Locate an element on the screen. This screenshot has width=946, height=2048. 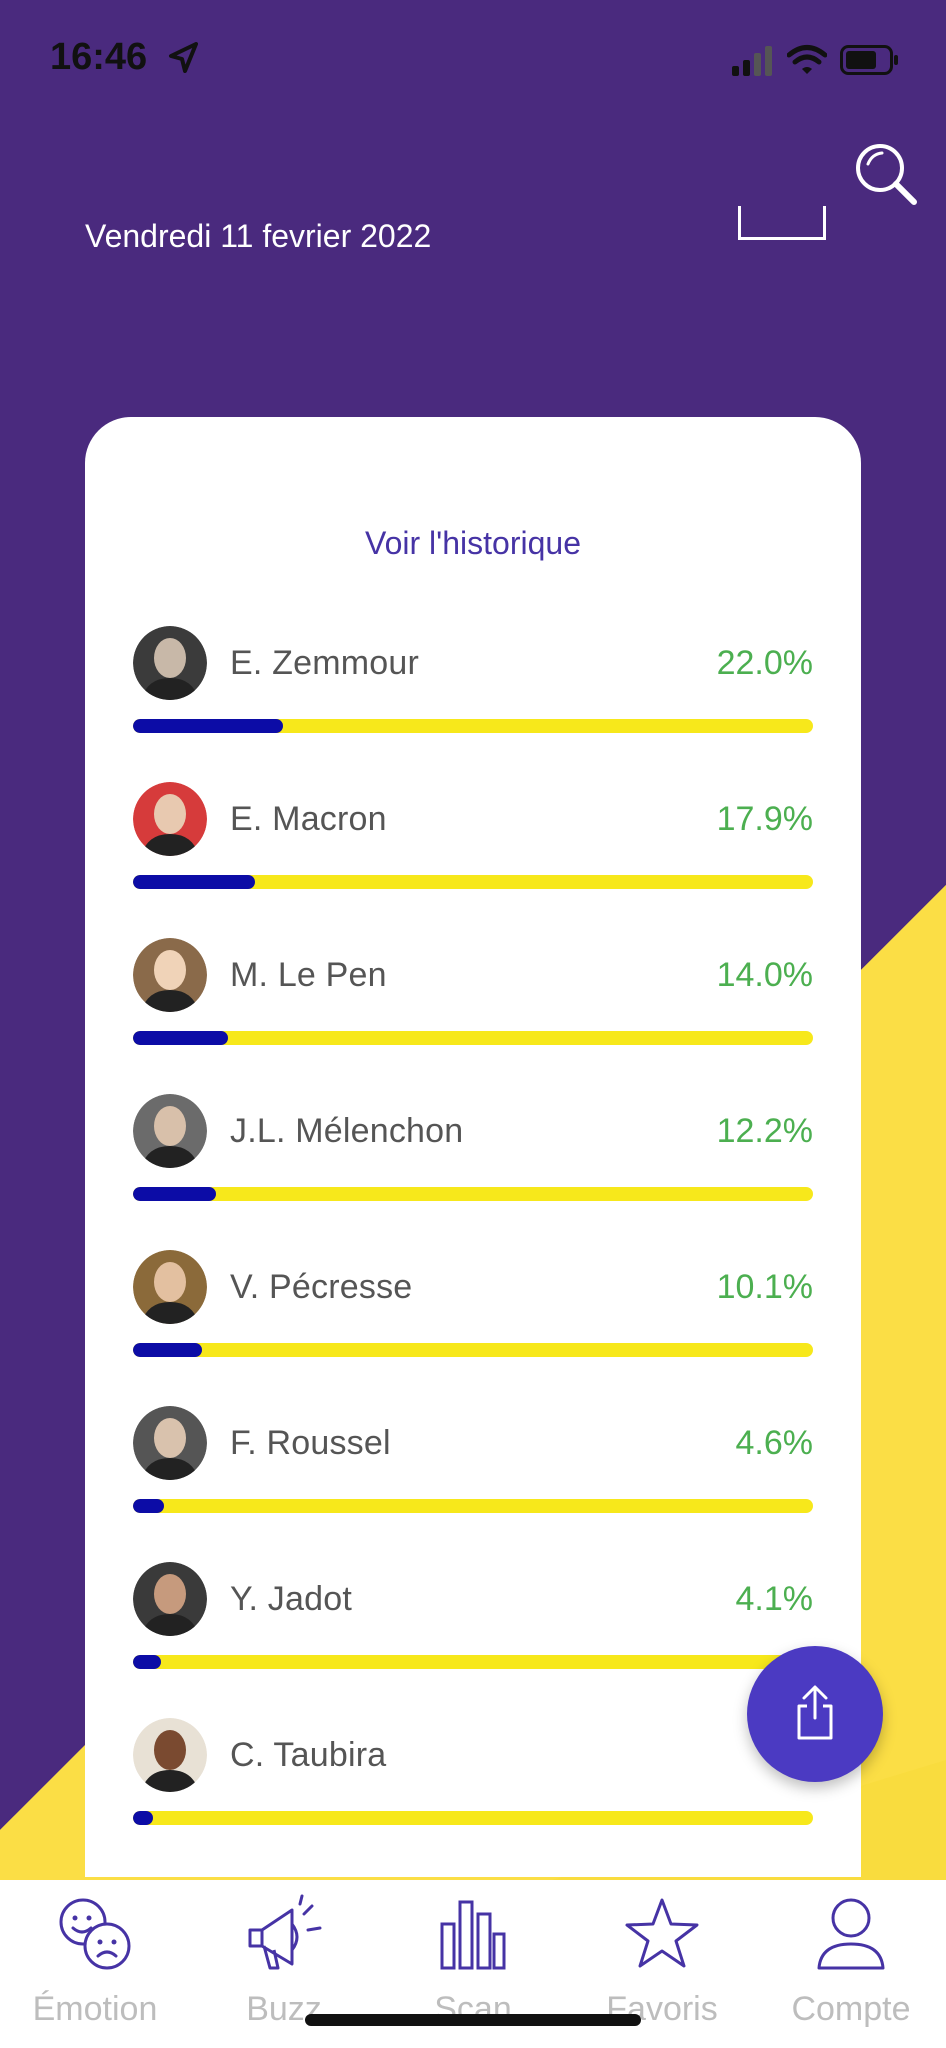
candidate-row: C. Taubira3. is located at coordinates (473, 1773).